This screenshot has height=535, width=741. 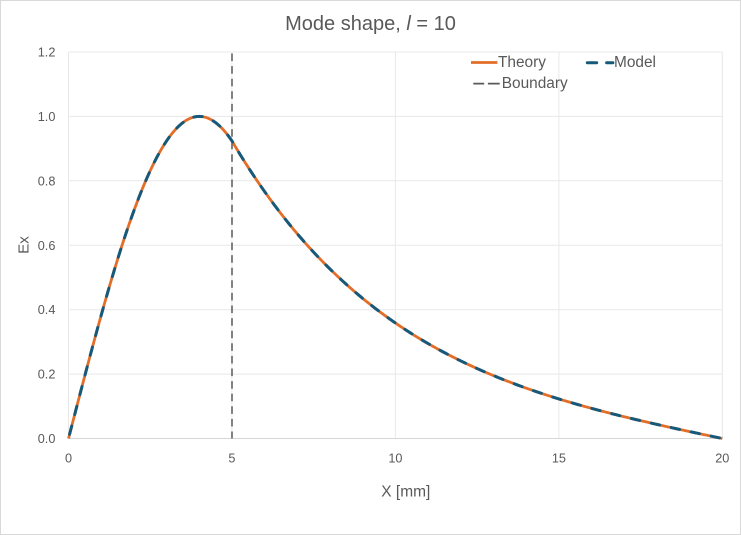 What do you see at coordinates (47, 53) in the screenshot?
I see `svg-text: 1.2` at bounding box center [47, 53].